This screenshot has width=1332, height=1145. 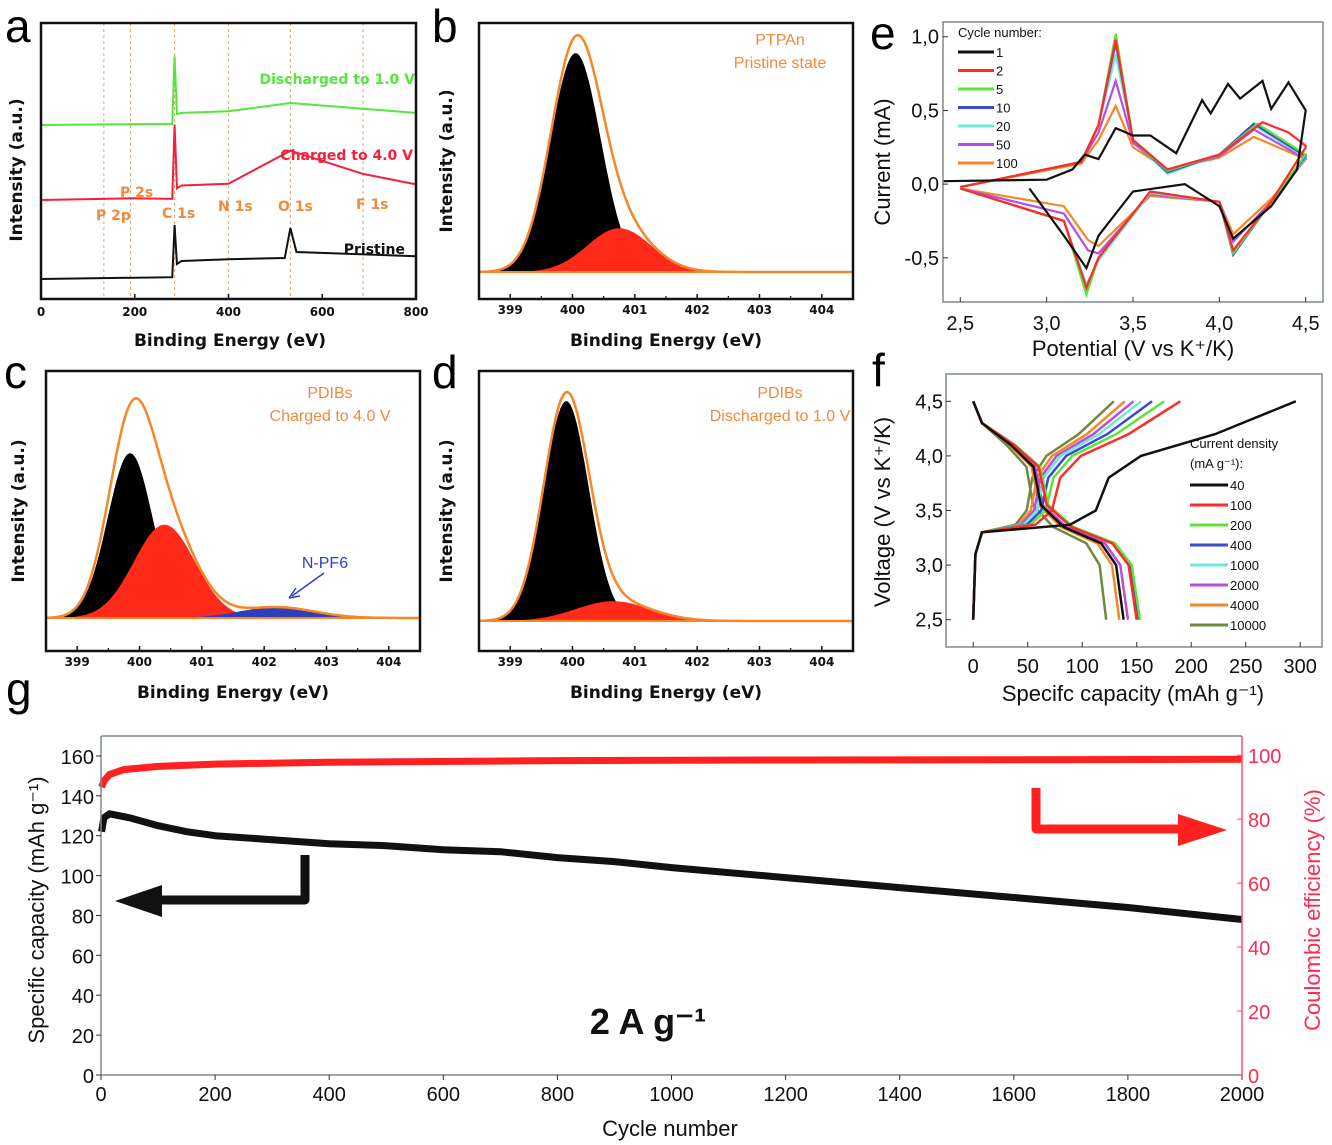 I want to click on y-axis-label: Specific capacity (mAh g⁻¹), so click(x=36, y=909).